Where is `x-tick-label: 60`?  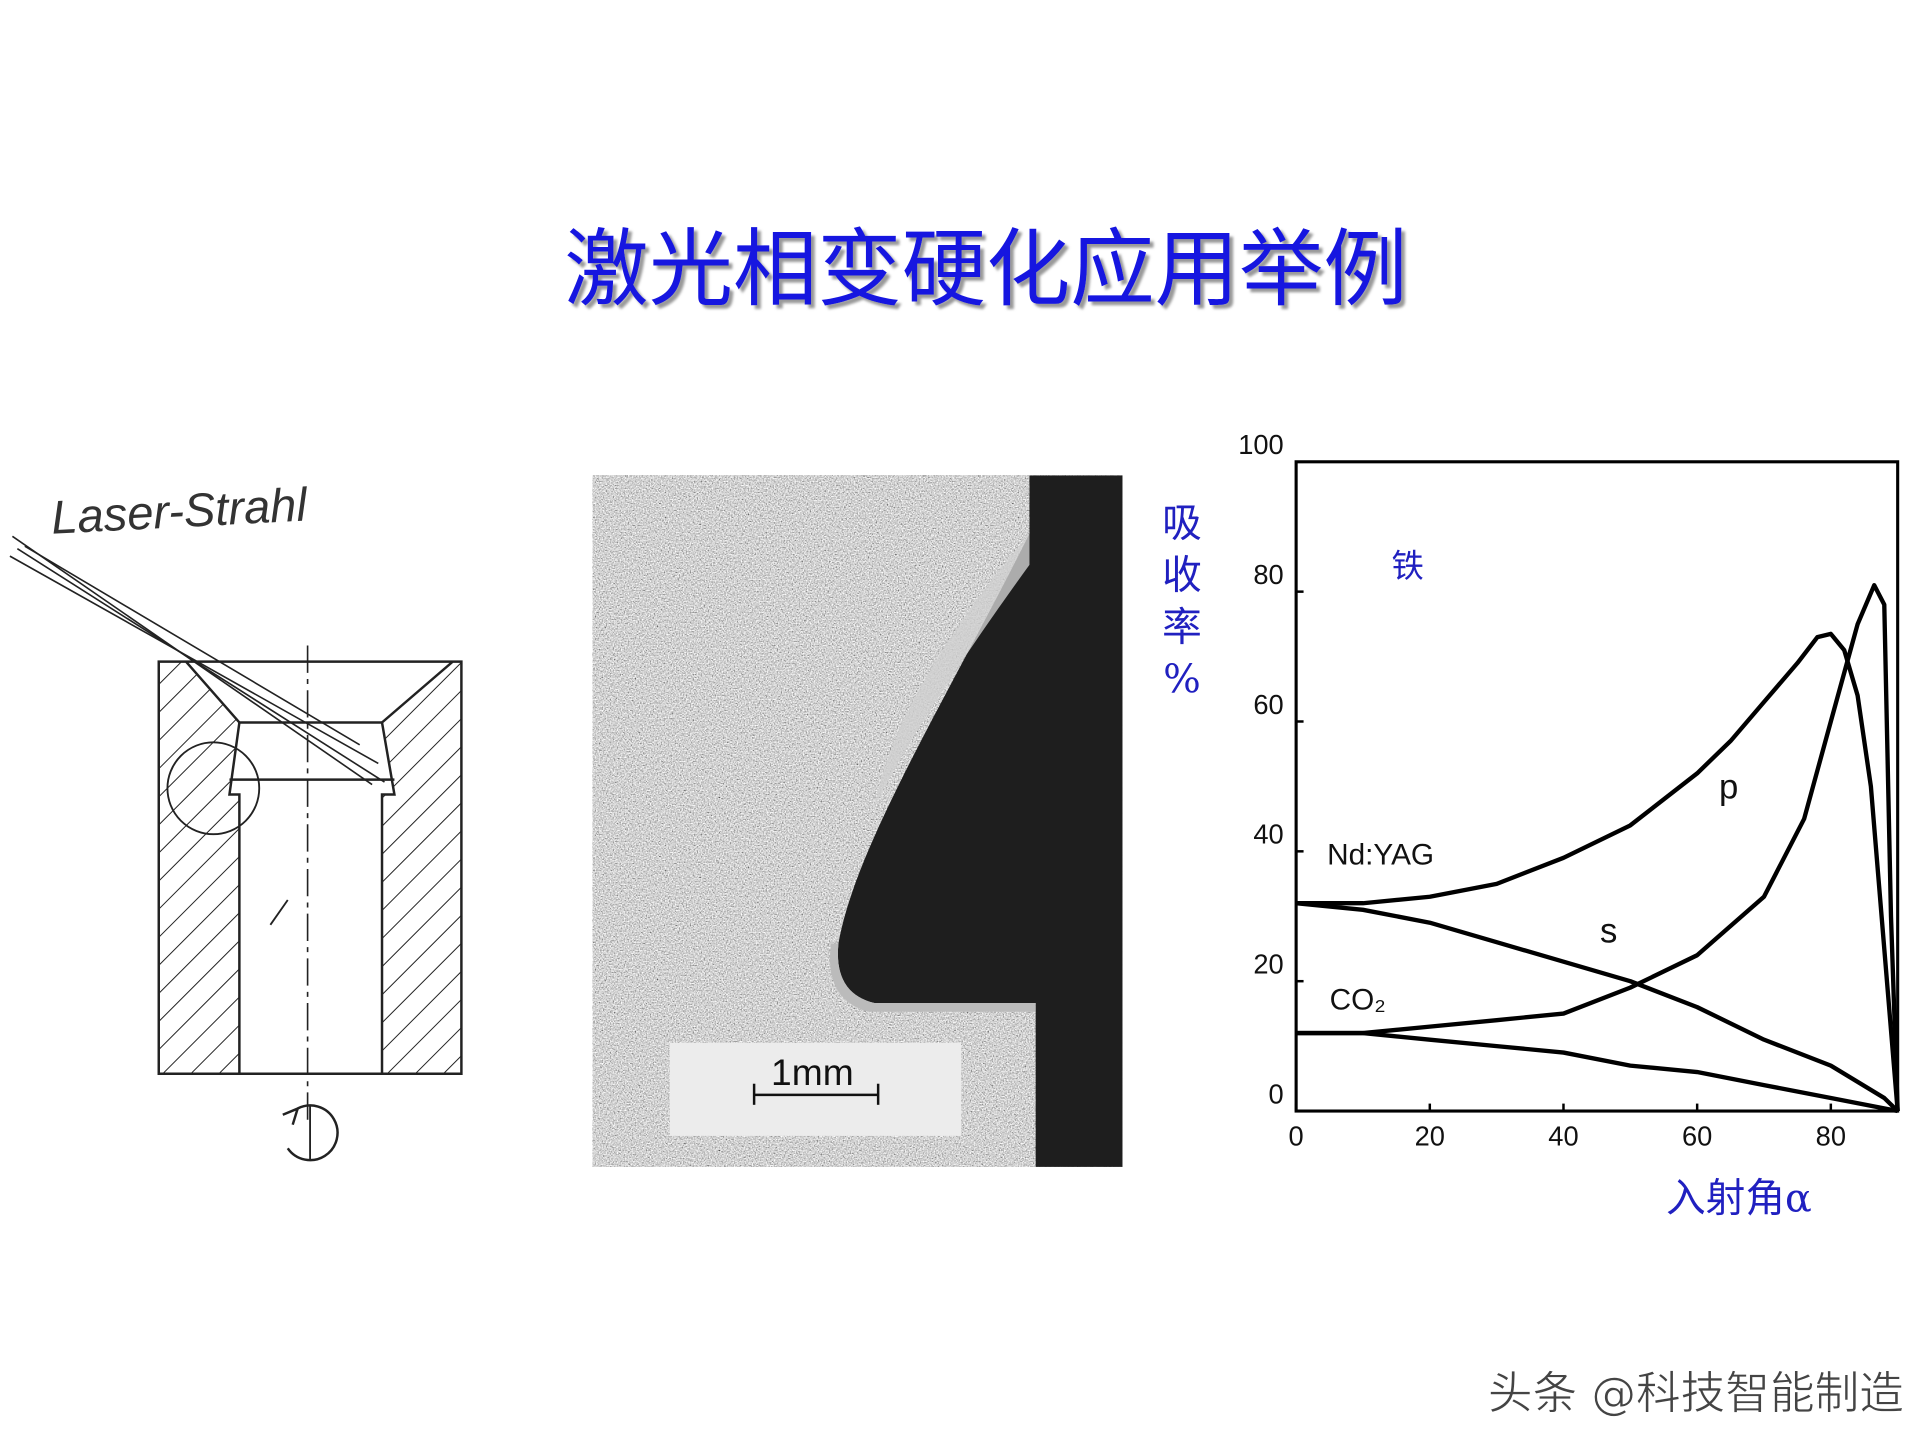
x-tick-label: 60 is located at coordinates (1697, 1136).